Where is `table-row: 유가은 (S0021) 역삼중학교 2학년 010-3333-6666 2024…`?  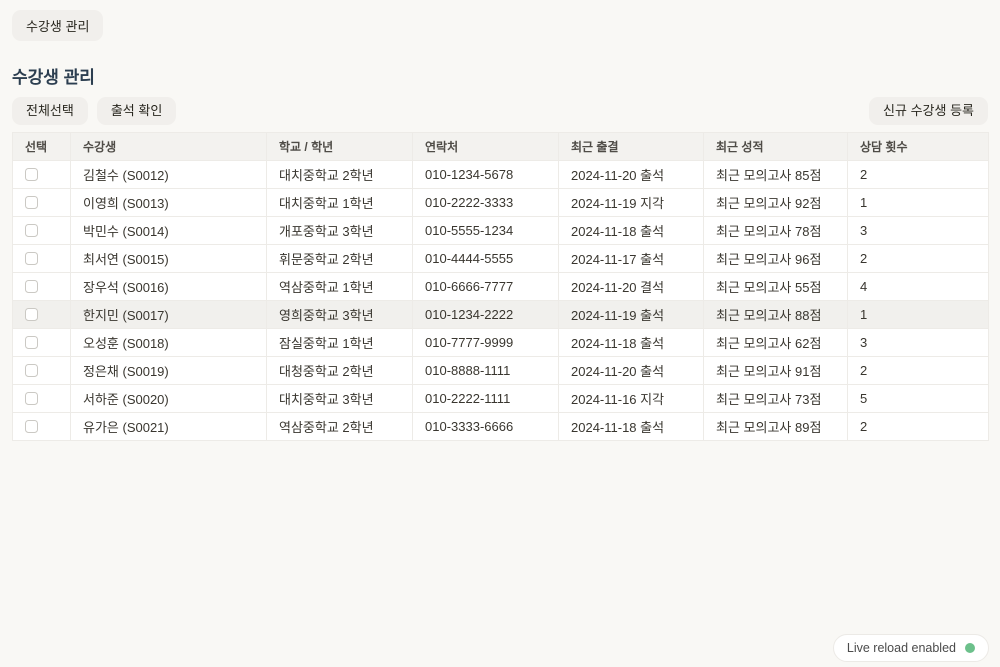
table-row: 유가은 (S0021) 역삼중학교 2학년 010-3333-6666 2024… is located at coordinates (500, 426).